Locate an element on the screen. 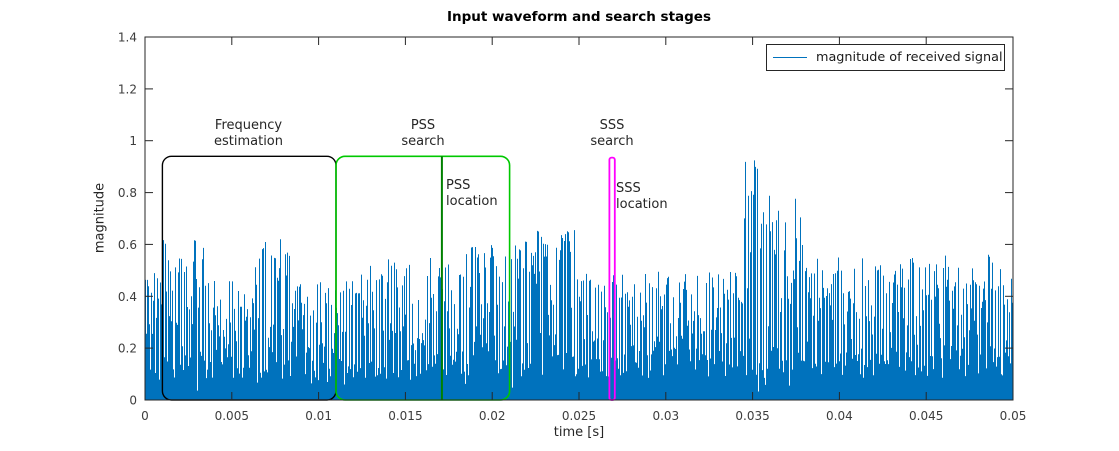  y-tick-label: 0.8 is located at coordinates (127, 193).